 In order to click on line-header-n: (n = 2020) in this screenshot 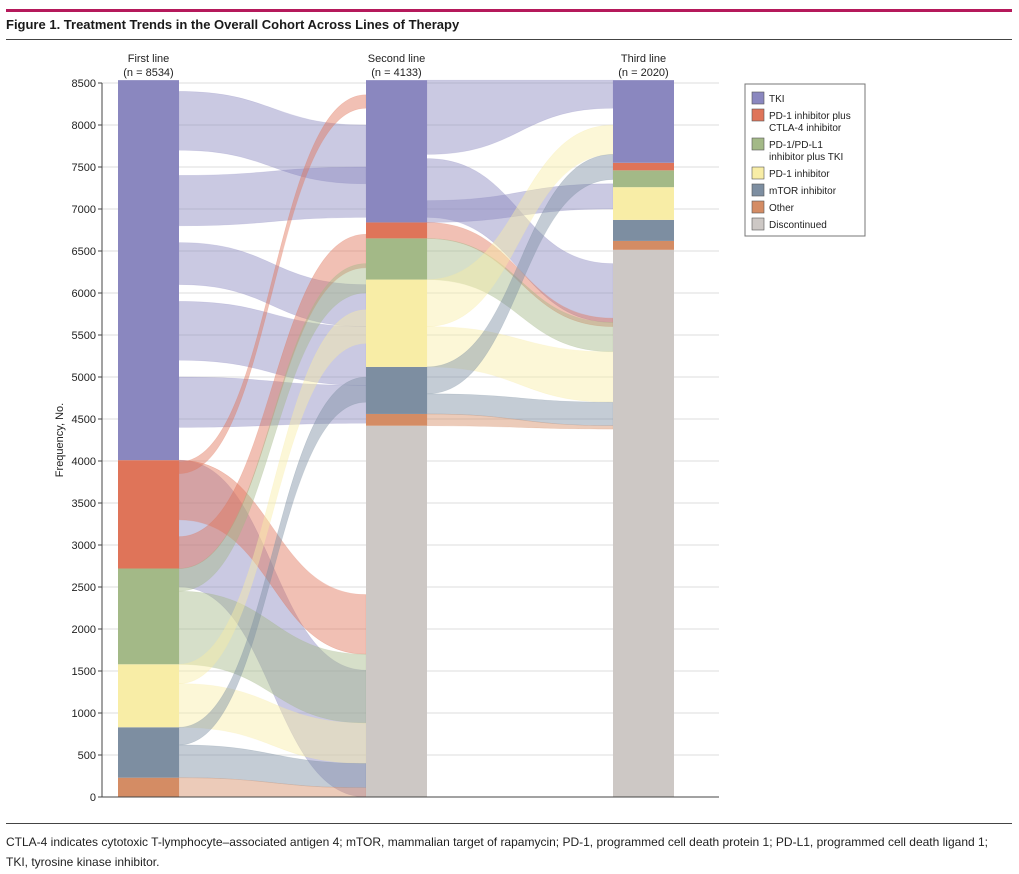, I will do `click(643, 73)`.